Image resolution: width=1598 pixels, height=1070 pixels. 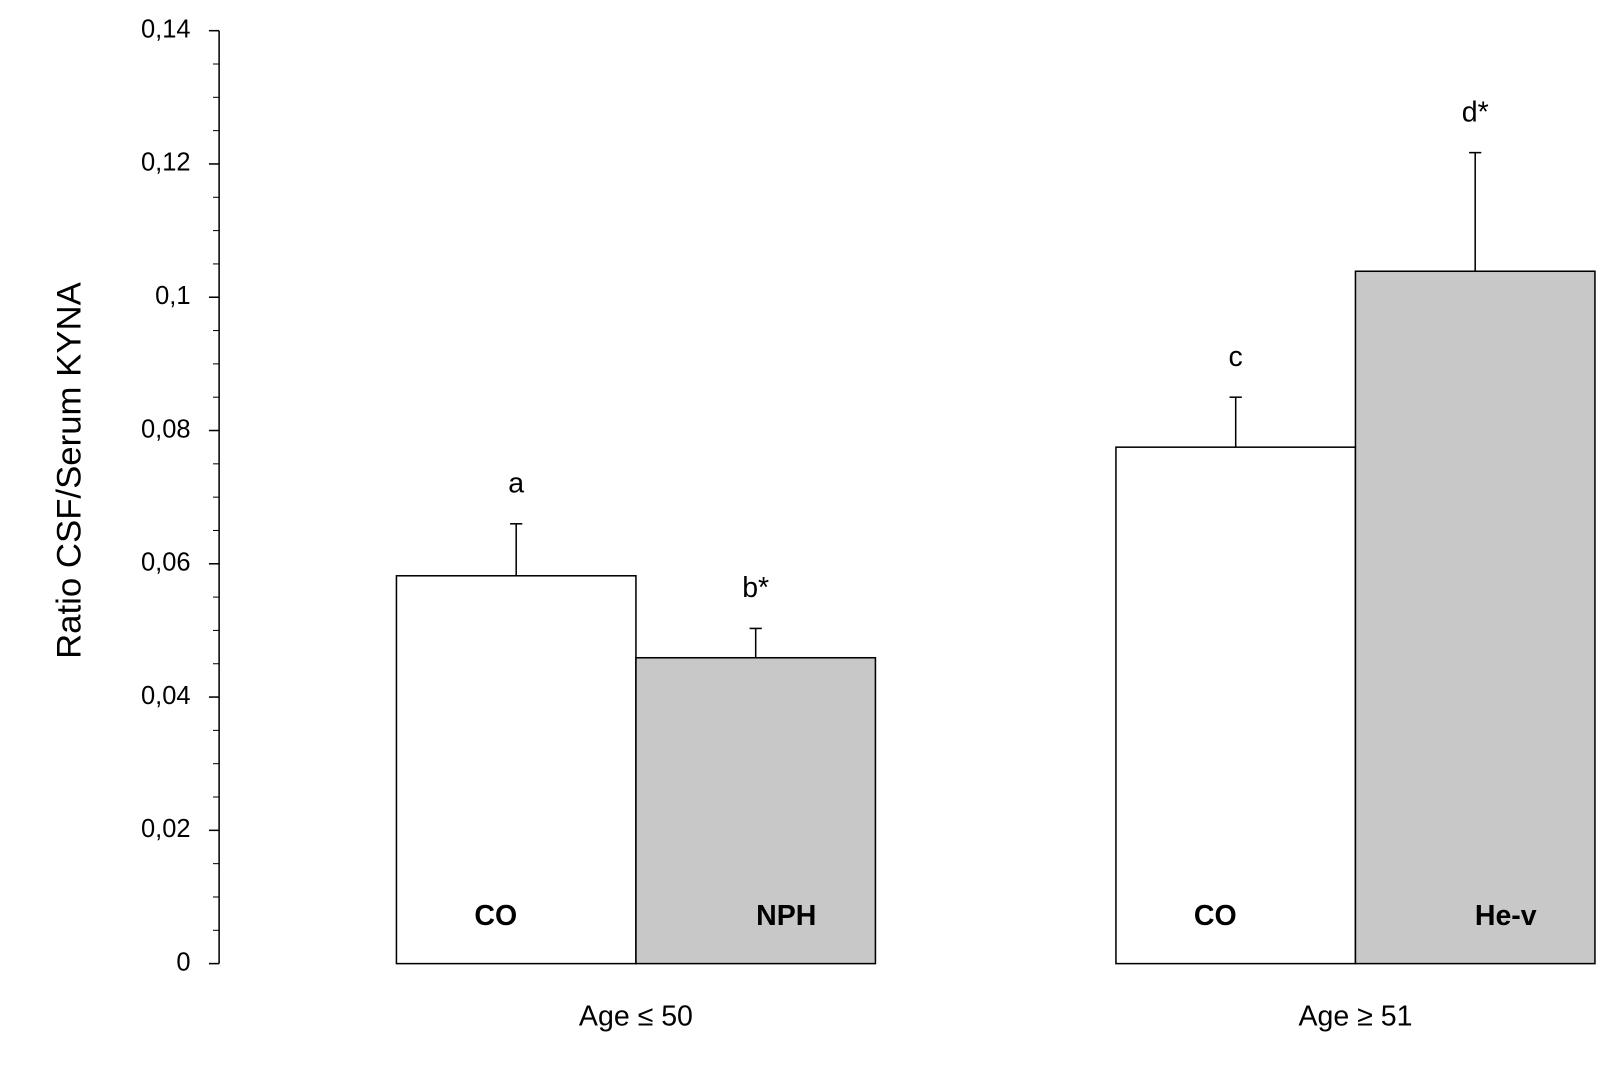 I want to click on annotation: a, so click(x=516, y=483).